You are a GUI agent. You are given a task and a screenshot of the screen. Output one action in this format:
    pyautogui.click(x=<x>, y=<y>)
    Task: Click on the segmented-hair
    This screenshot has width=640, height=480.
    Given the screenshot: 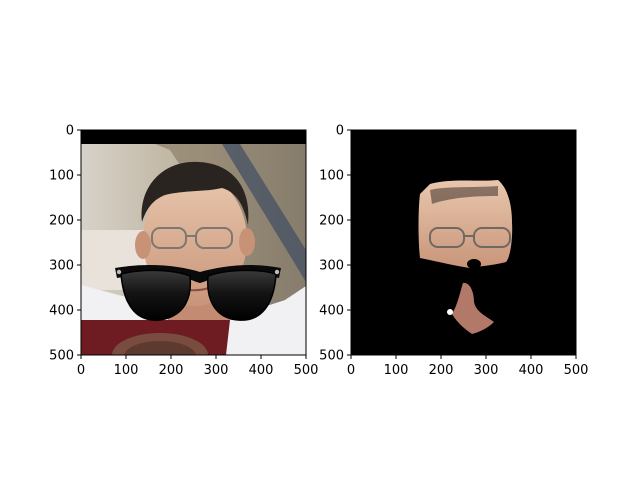 What is the action you would take?
    pyautogui.click(x=464, y=195)
    